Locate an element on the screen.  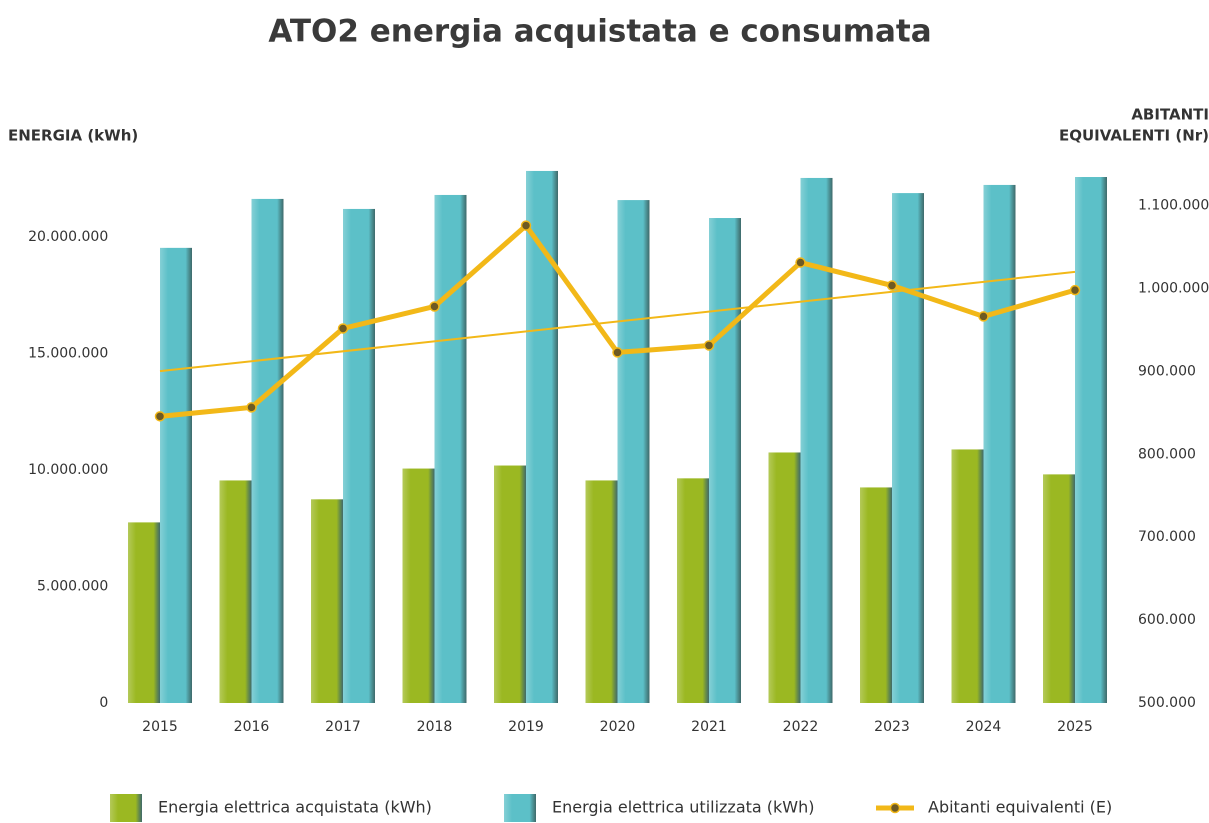
x-tick-label: 2015 is located at coordinates (160, 727).